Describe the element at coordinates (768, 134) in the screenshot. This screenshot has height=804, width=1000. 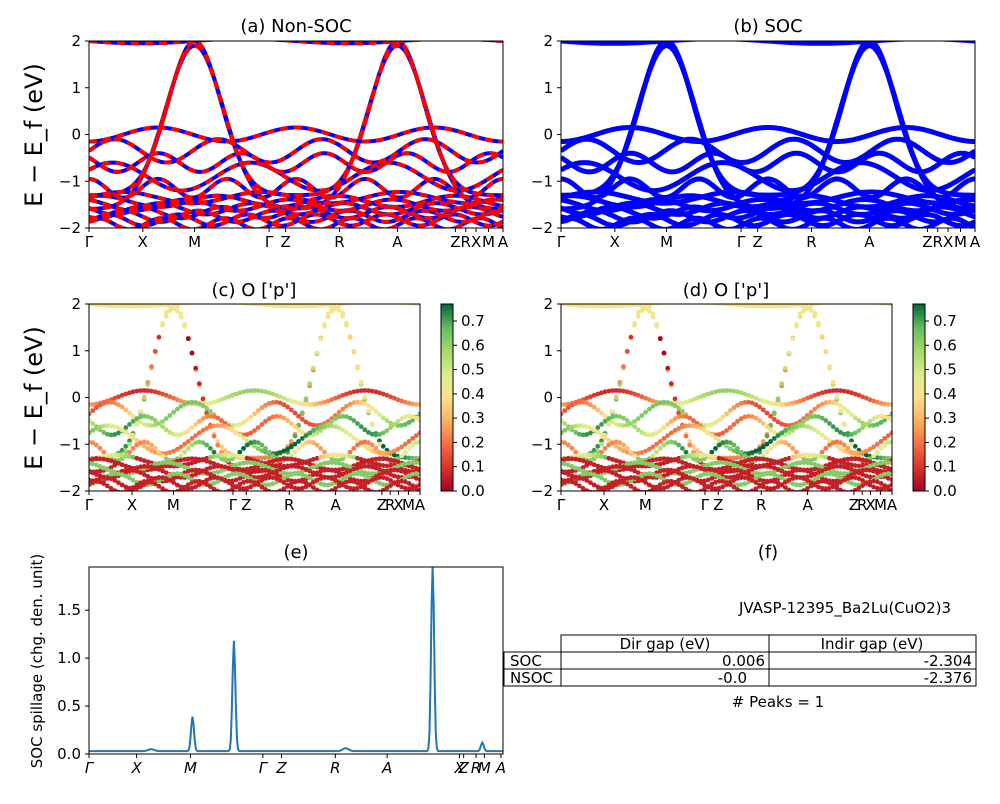
I see `soc-bands` at that location.